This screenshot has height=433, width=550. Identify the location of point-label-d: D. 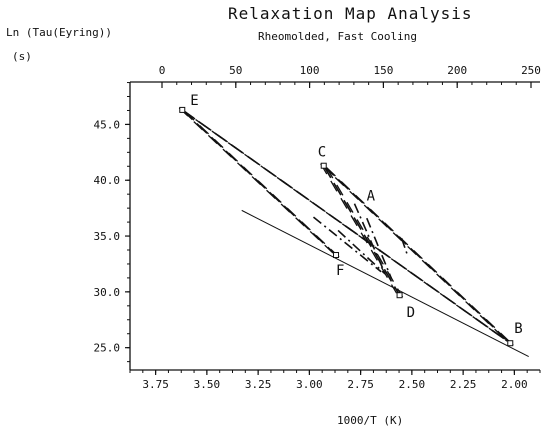
(411, 313).